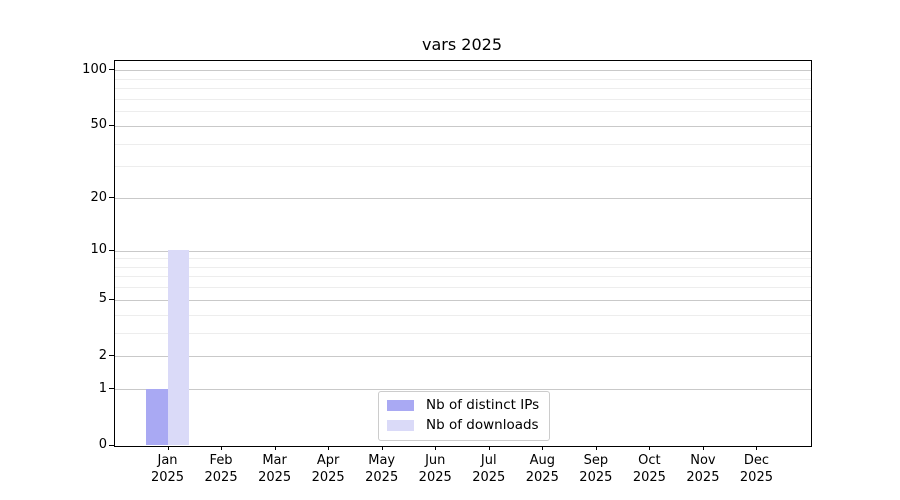 The height and width of the screenshot is (500, 900). What do you see at coordinates (102, 299) in the screenshot?
I see `y-axis-tick-label: 5` at bounding box center [102, 299].